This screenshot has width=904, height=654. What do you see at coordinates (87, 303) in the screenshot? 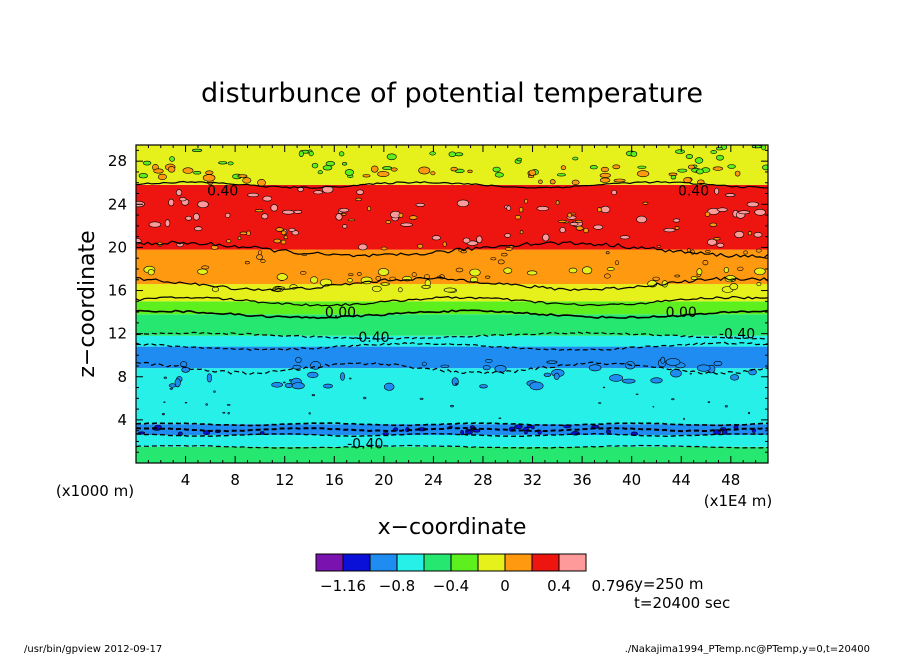
I see `y-axis-label: z−coordinate` at bounding box center [87, 303].